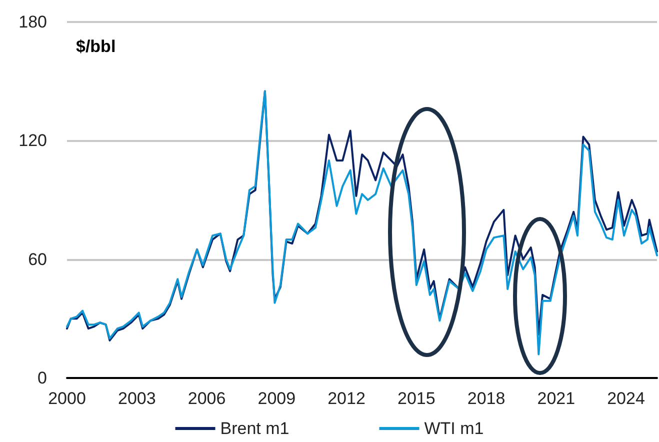  What do you see at coordinates (255, 428) in the screenshot?
I see `legend-label: Brent m1` at bounding box center [255, 428].